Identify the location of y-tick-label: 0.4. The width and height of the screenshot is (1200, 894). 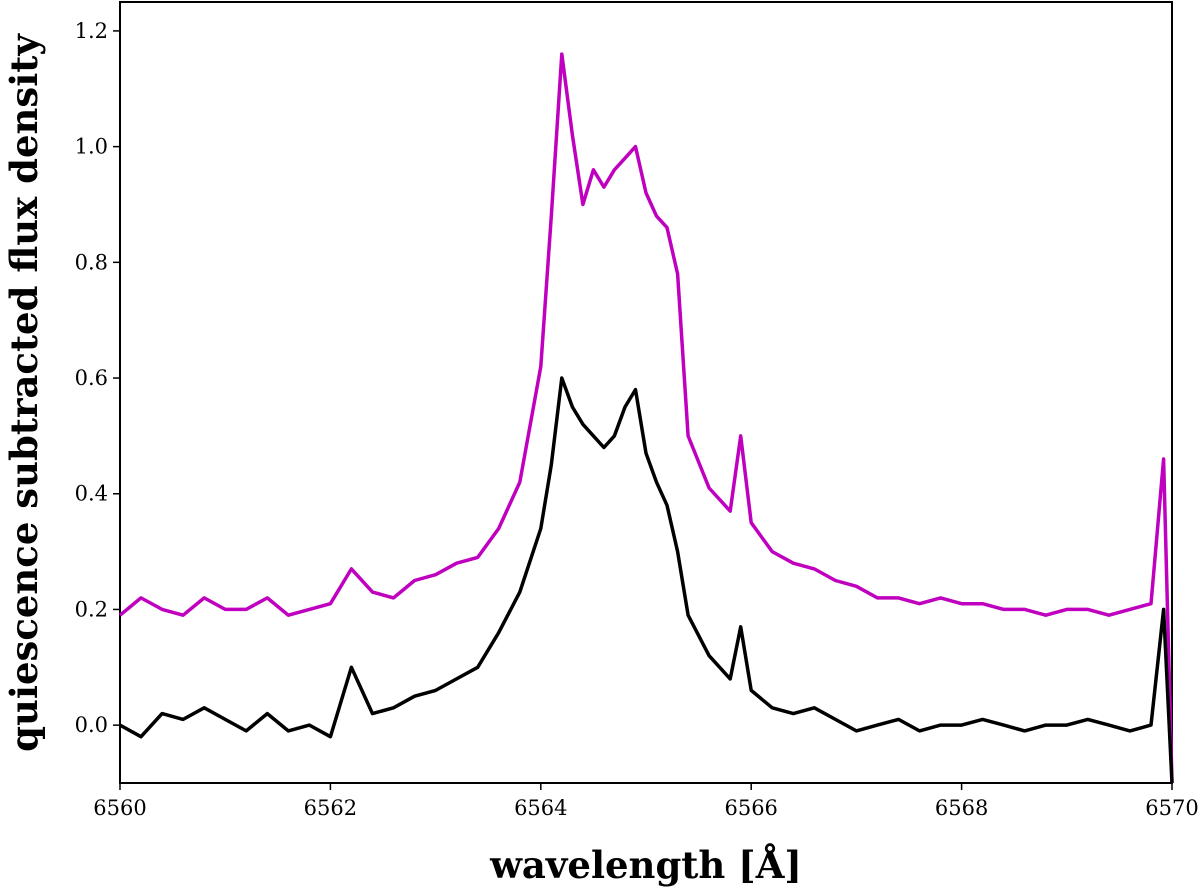
(91, 494).